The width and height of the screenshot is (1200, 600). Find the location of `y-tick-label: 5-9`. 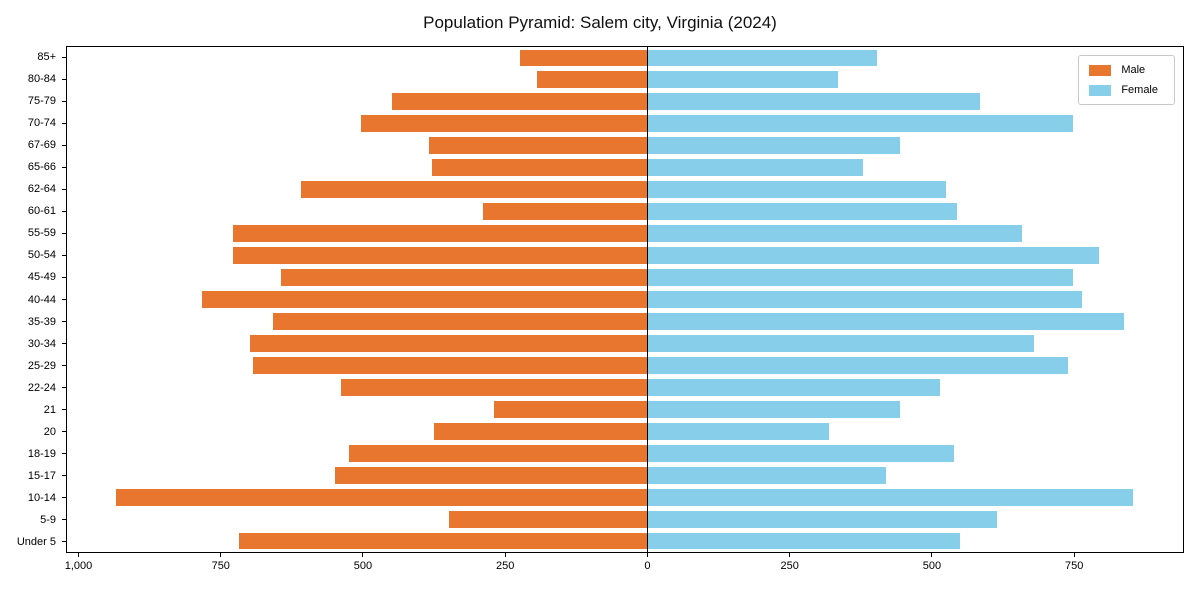

y-tick-label: 5-9 is located at coordinates (48, 519).